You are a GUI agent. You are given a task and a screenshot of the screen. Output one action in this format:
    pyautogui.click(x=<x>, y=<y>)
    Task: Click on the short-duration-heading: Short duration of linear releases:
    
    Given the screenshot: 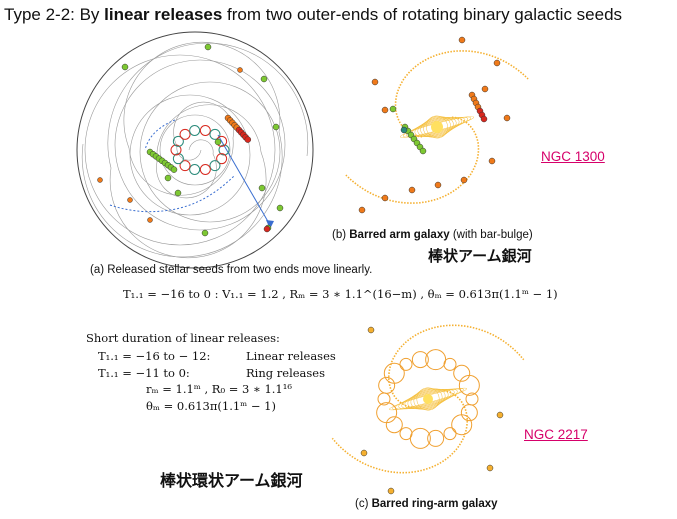 What is the action you would take?
    pyautogui.click(x=183, y=338)
    